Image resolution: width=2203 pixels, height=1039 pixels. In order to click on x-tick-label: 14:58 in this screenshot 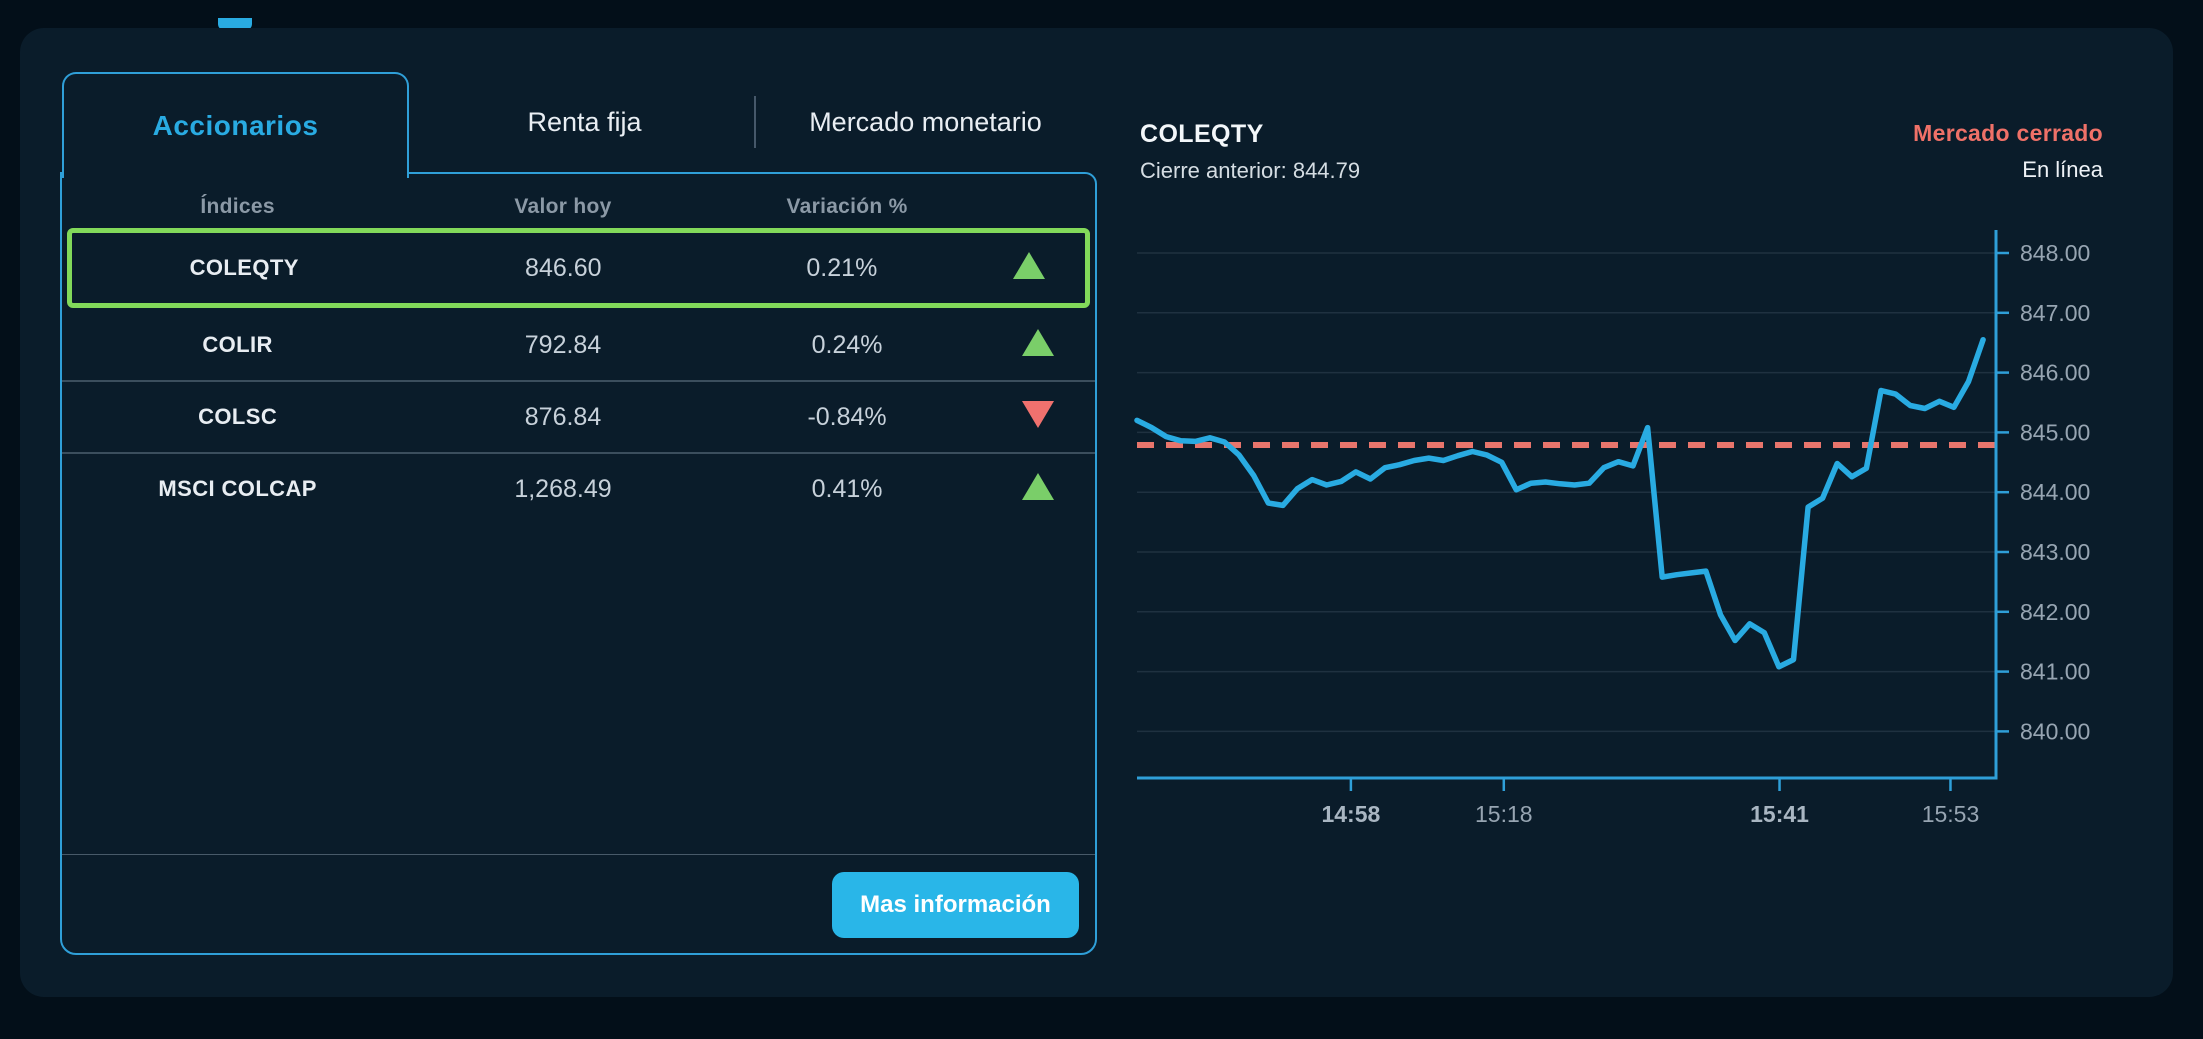, I will do `click(1350, 814)`.